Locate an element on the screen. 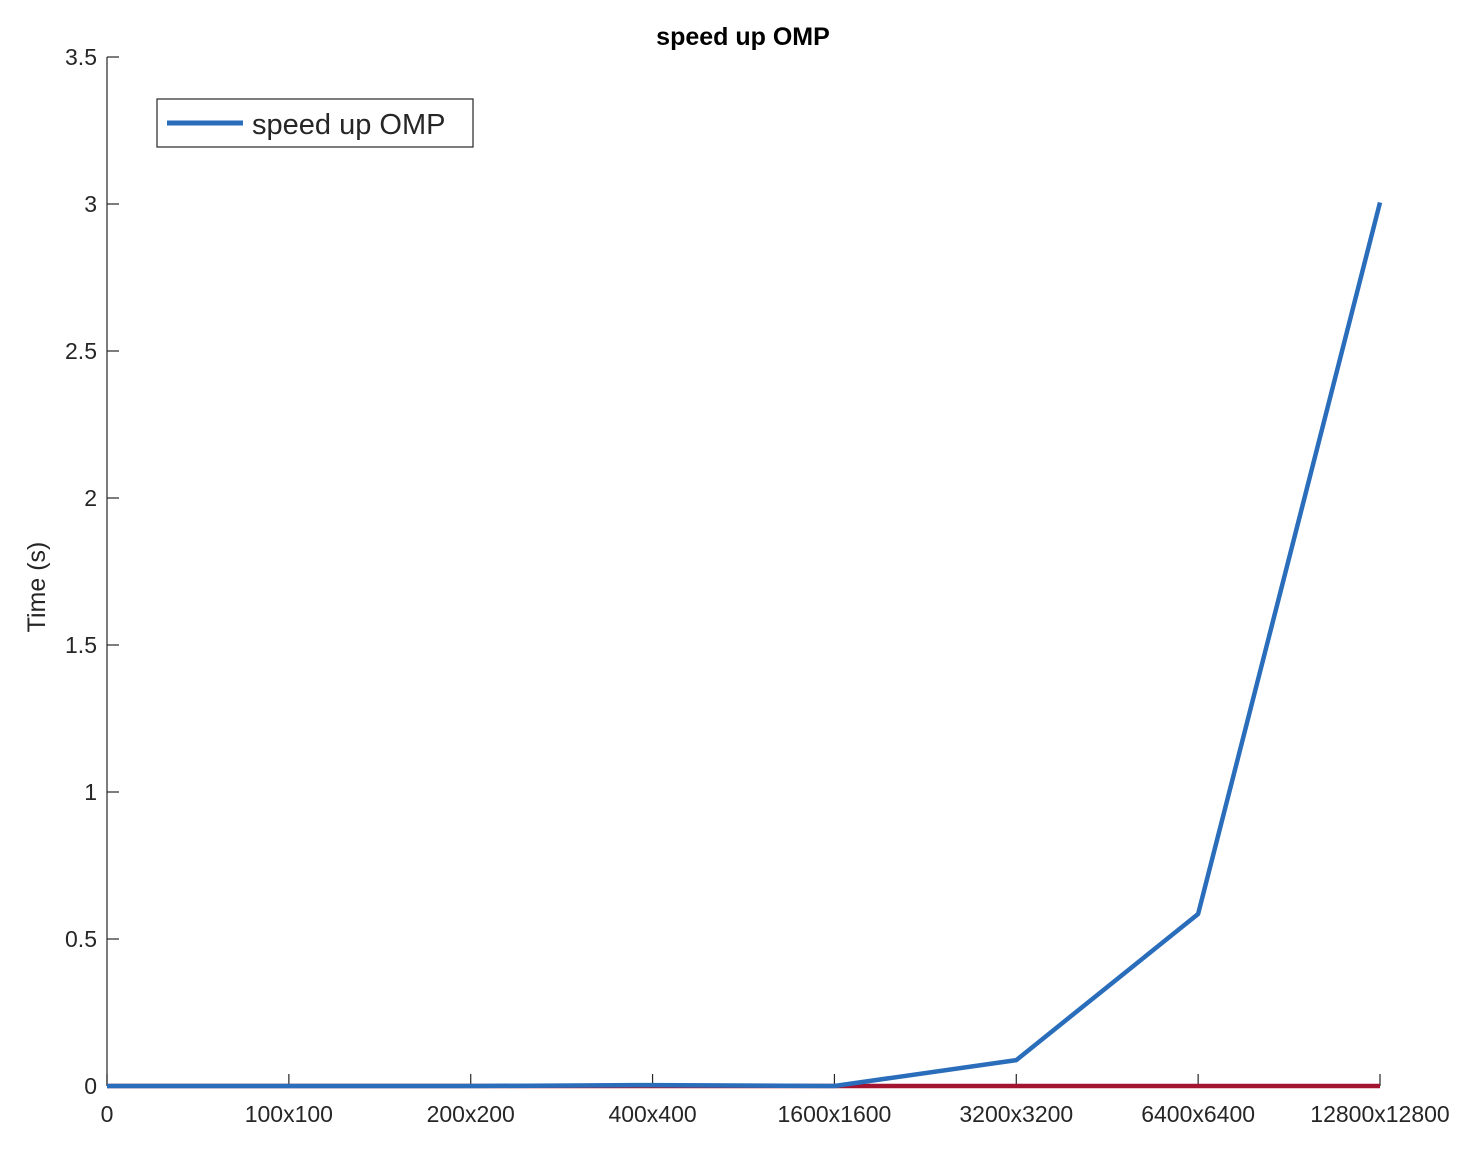  x-tick-label: 400x400 is located at coordinates (652, 1114).